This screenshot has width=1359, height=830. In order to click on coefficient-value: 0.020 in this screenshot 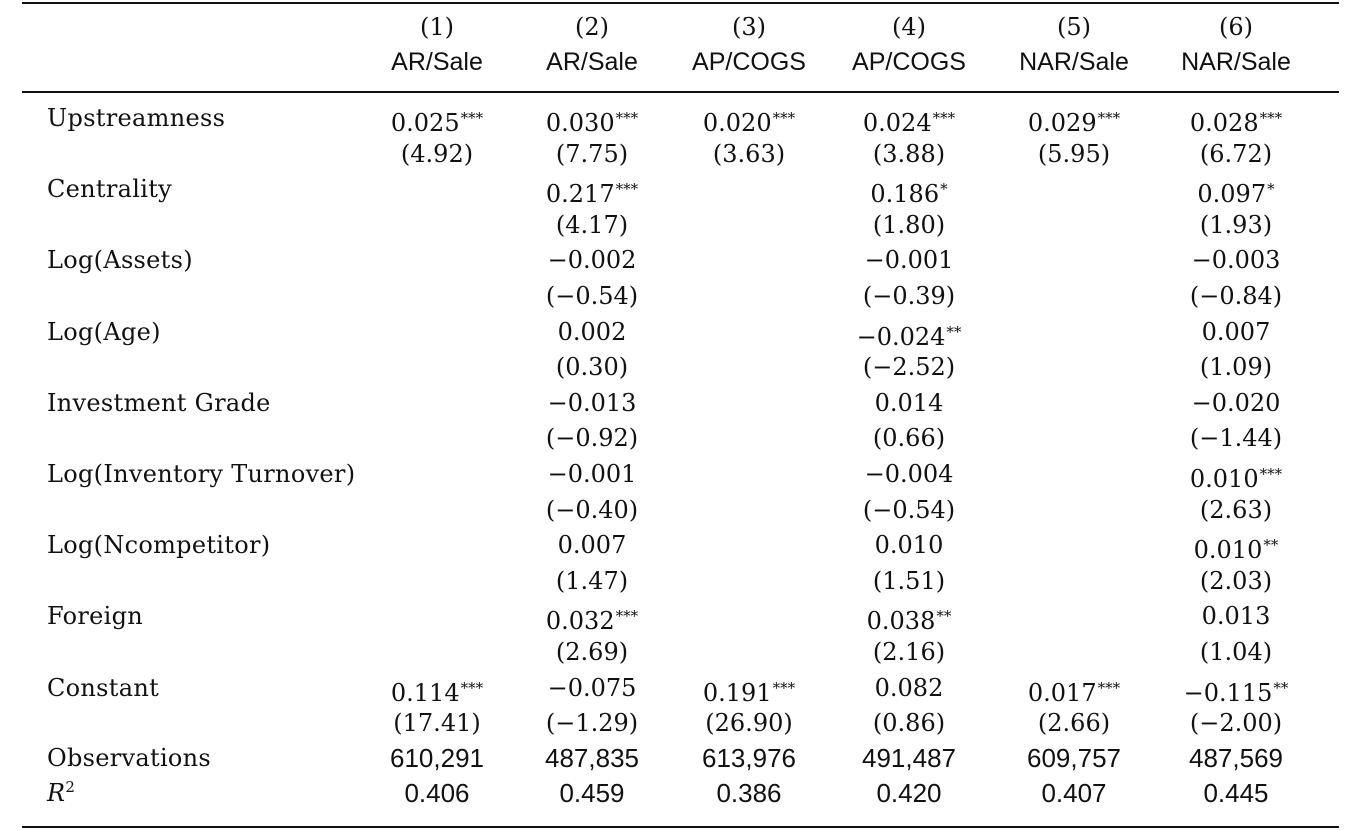, I will do `click(737, 123)`.